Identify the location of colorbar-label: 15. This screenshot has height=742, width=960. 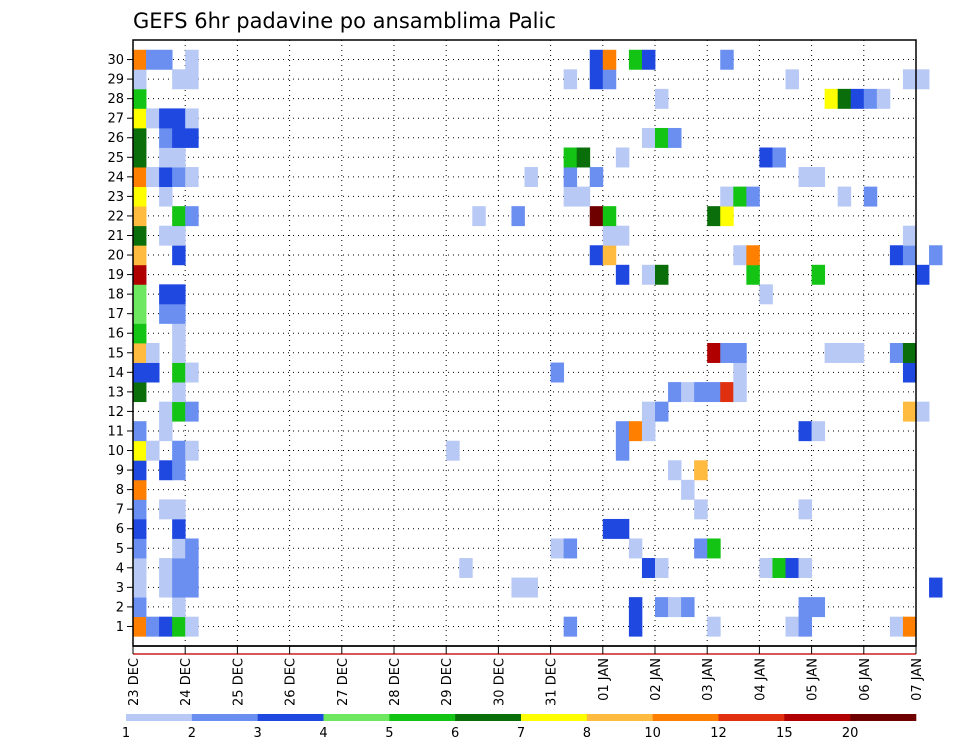
(784, 733).